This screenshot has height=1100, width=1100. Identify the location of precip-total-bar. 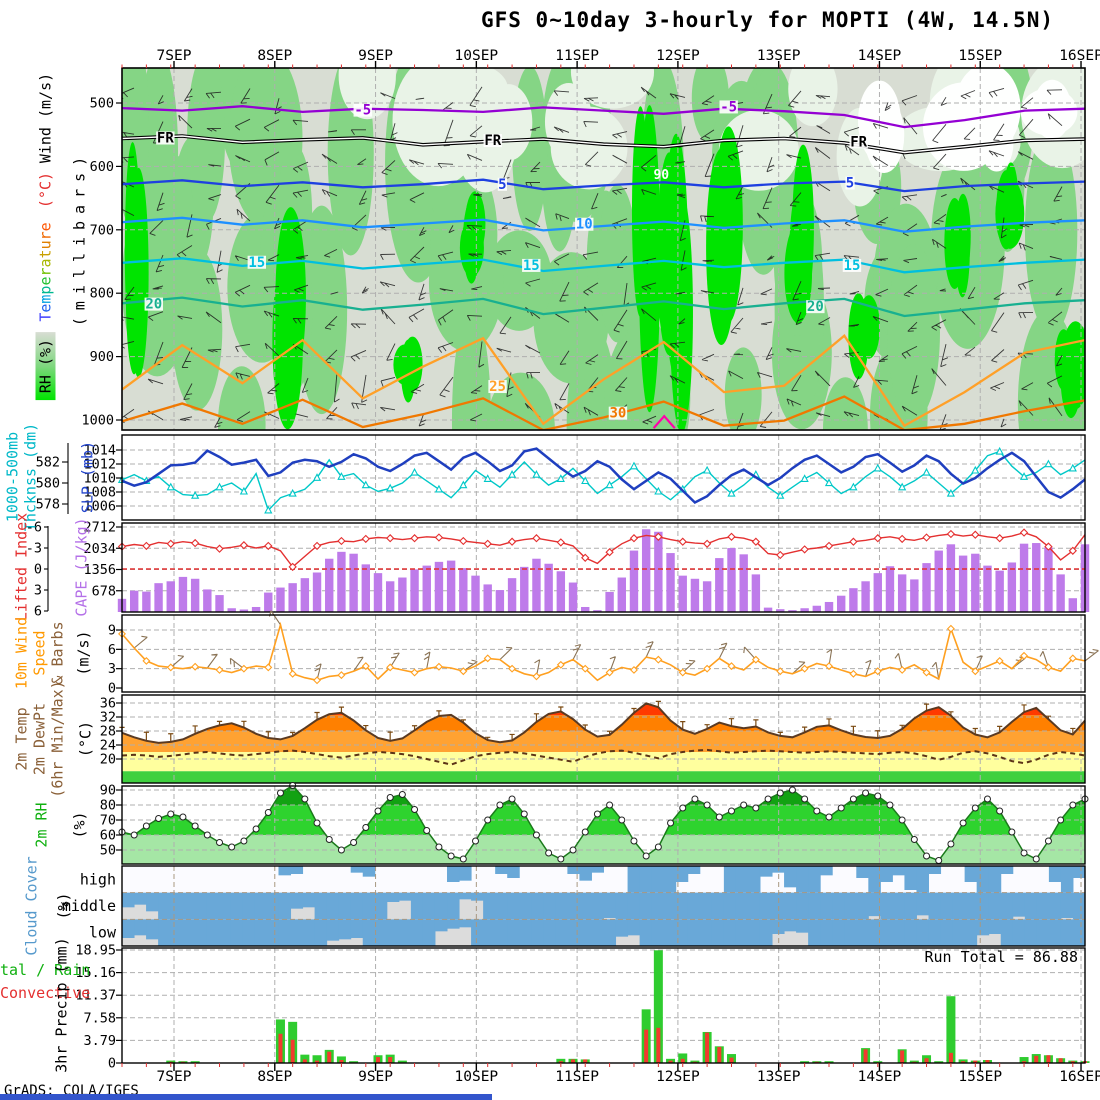
(354, 1062).